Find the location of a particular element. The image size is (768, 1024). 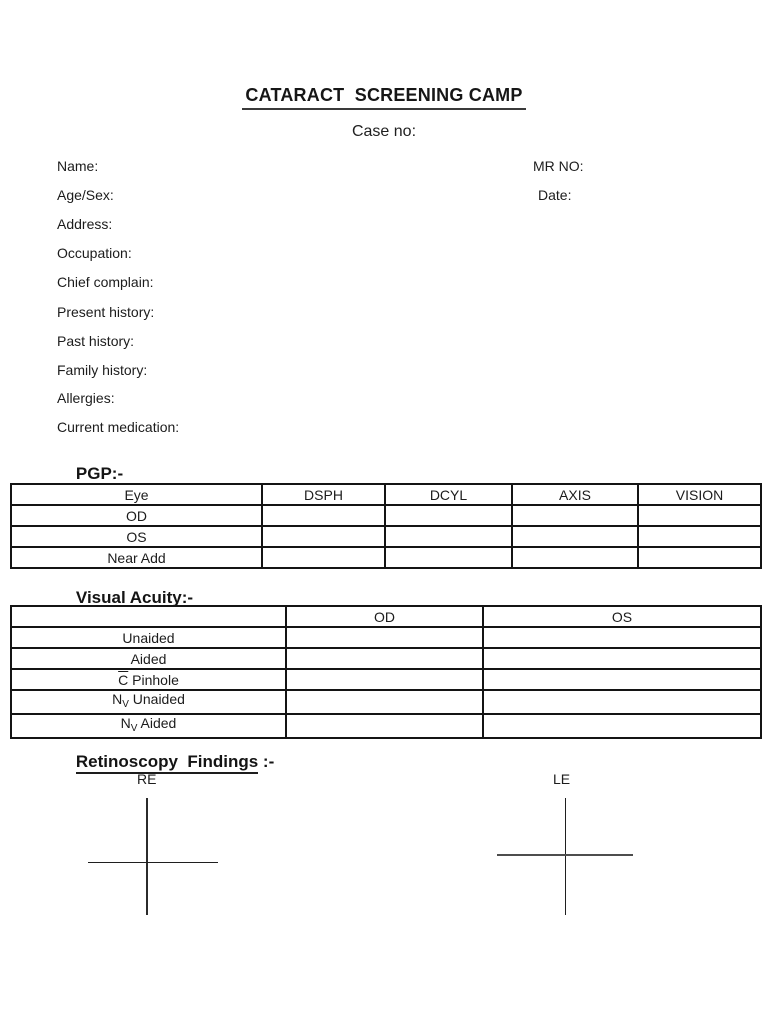

pinhole-label-text: Pinhole is located at coordinates (153, 679).